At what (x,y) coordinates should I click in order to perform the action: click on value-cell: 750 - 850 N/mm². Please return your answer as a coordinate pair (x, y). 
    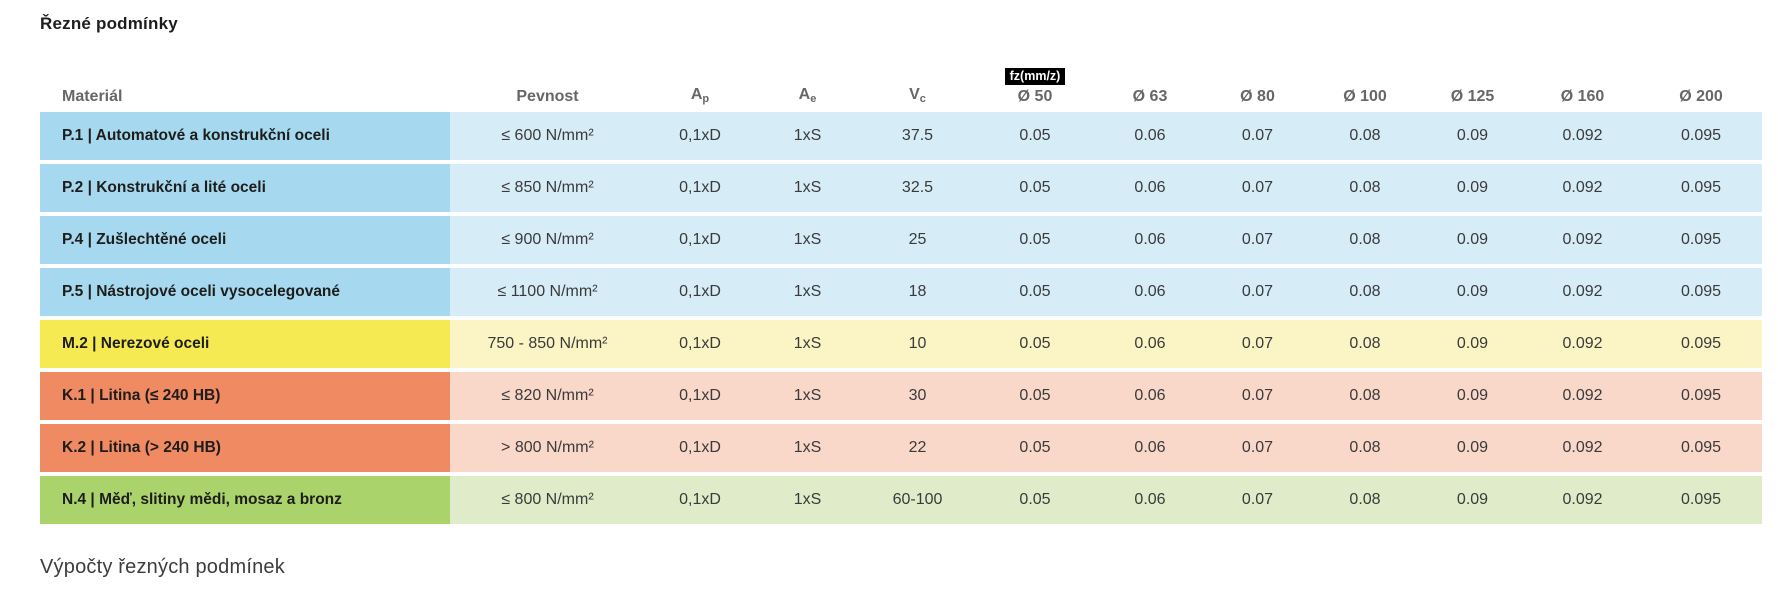
    Looking at the image, I should click on (547, 344).